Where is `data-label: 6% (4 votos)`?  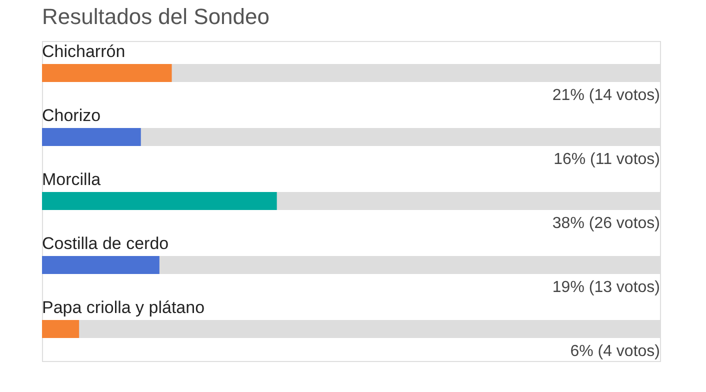
data-label: 6% (4 votos) is located at coordinates (615, 351).